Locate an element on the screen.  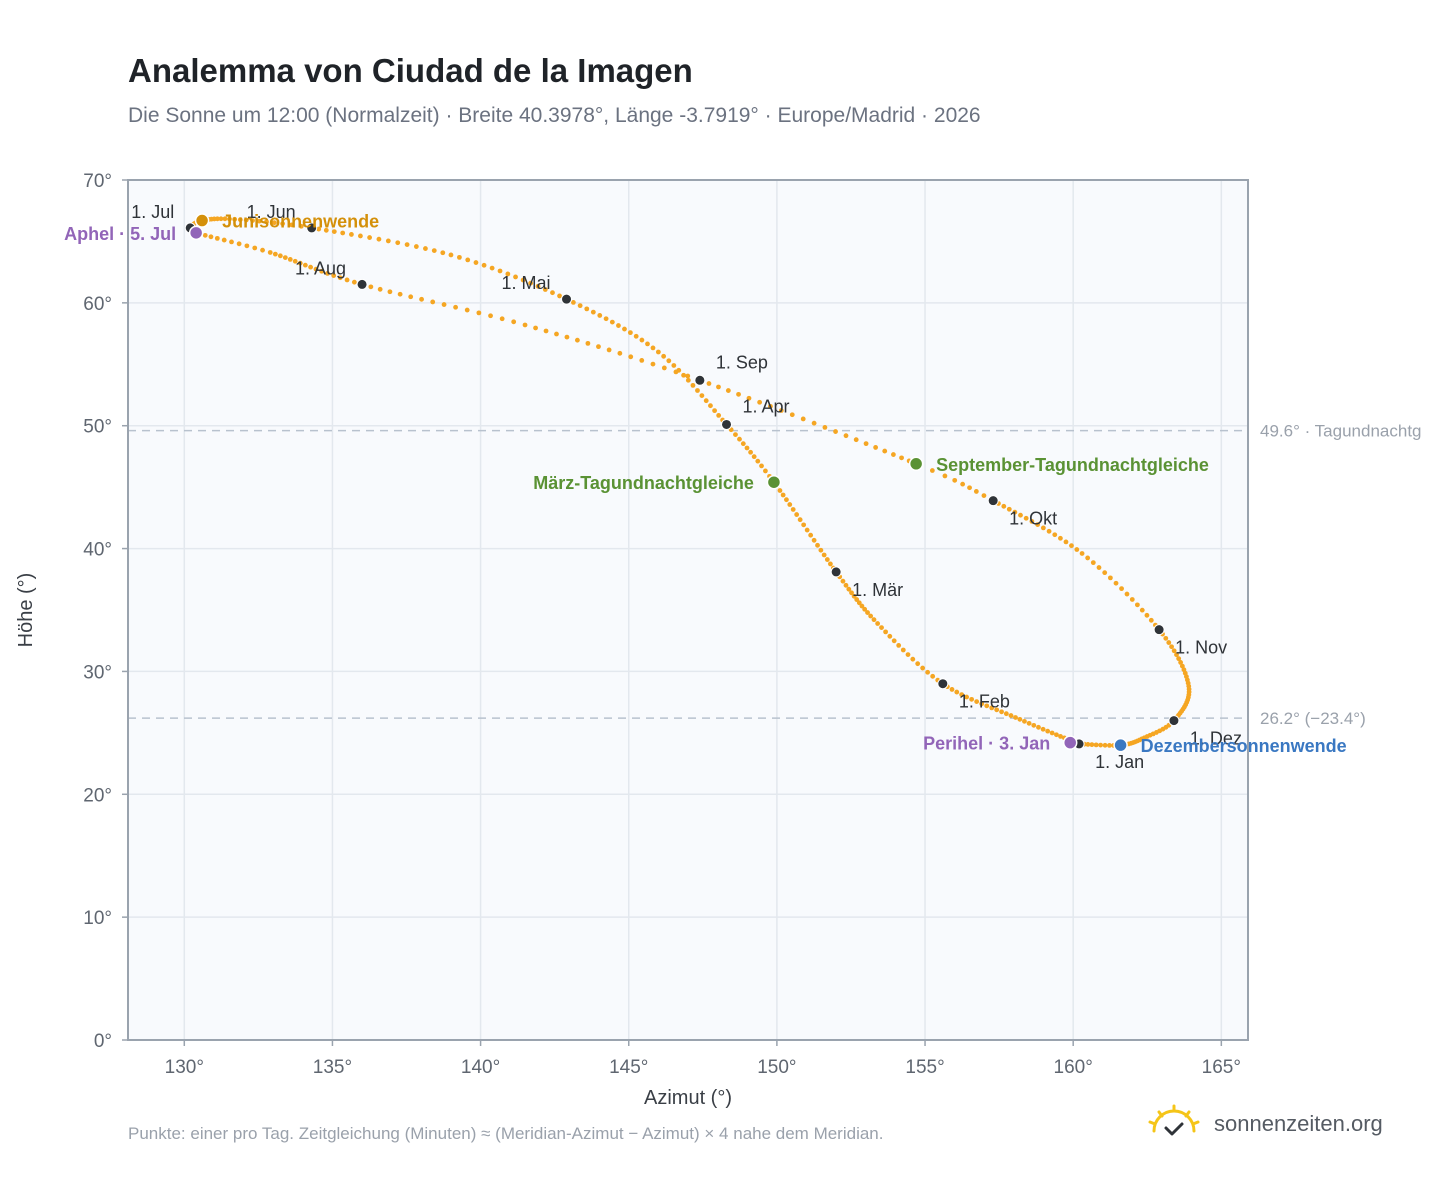
event-marker is located at coordinates (202, 220).